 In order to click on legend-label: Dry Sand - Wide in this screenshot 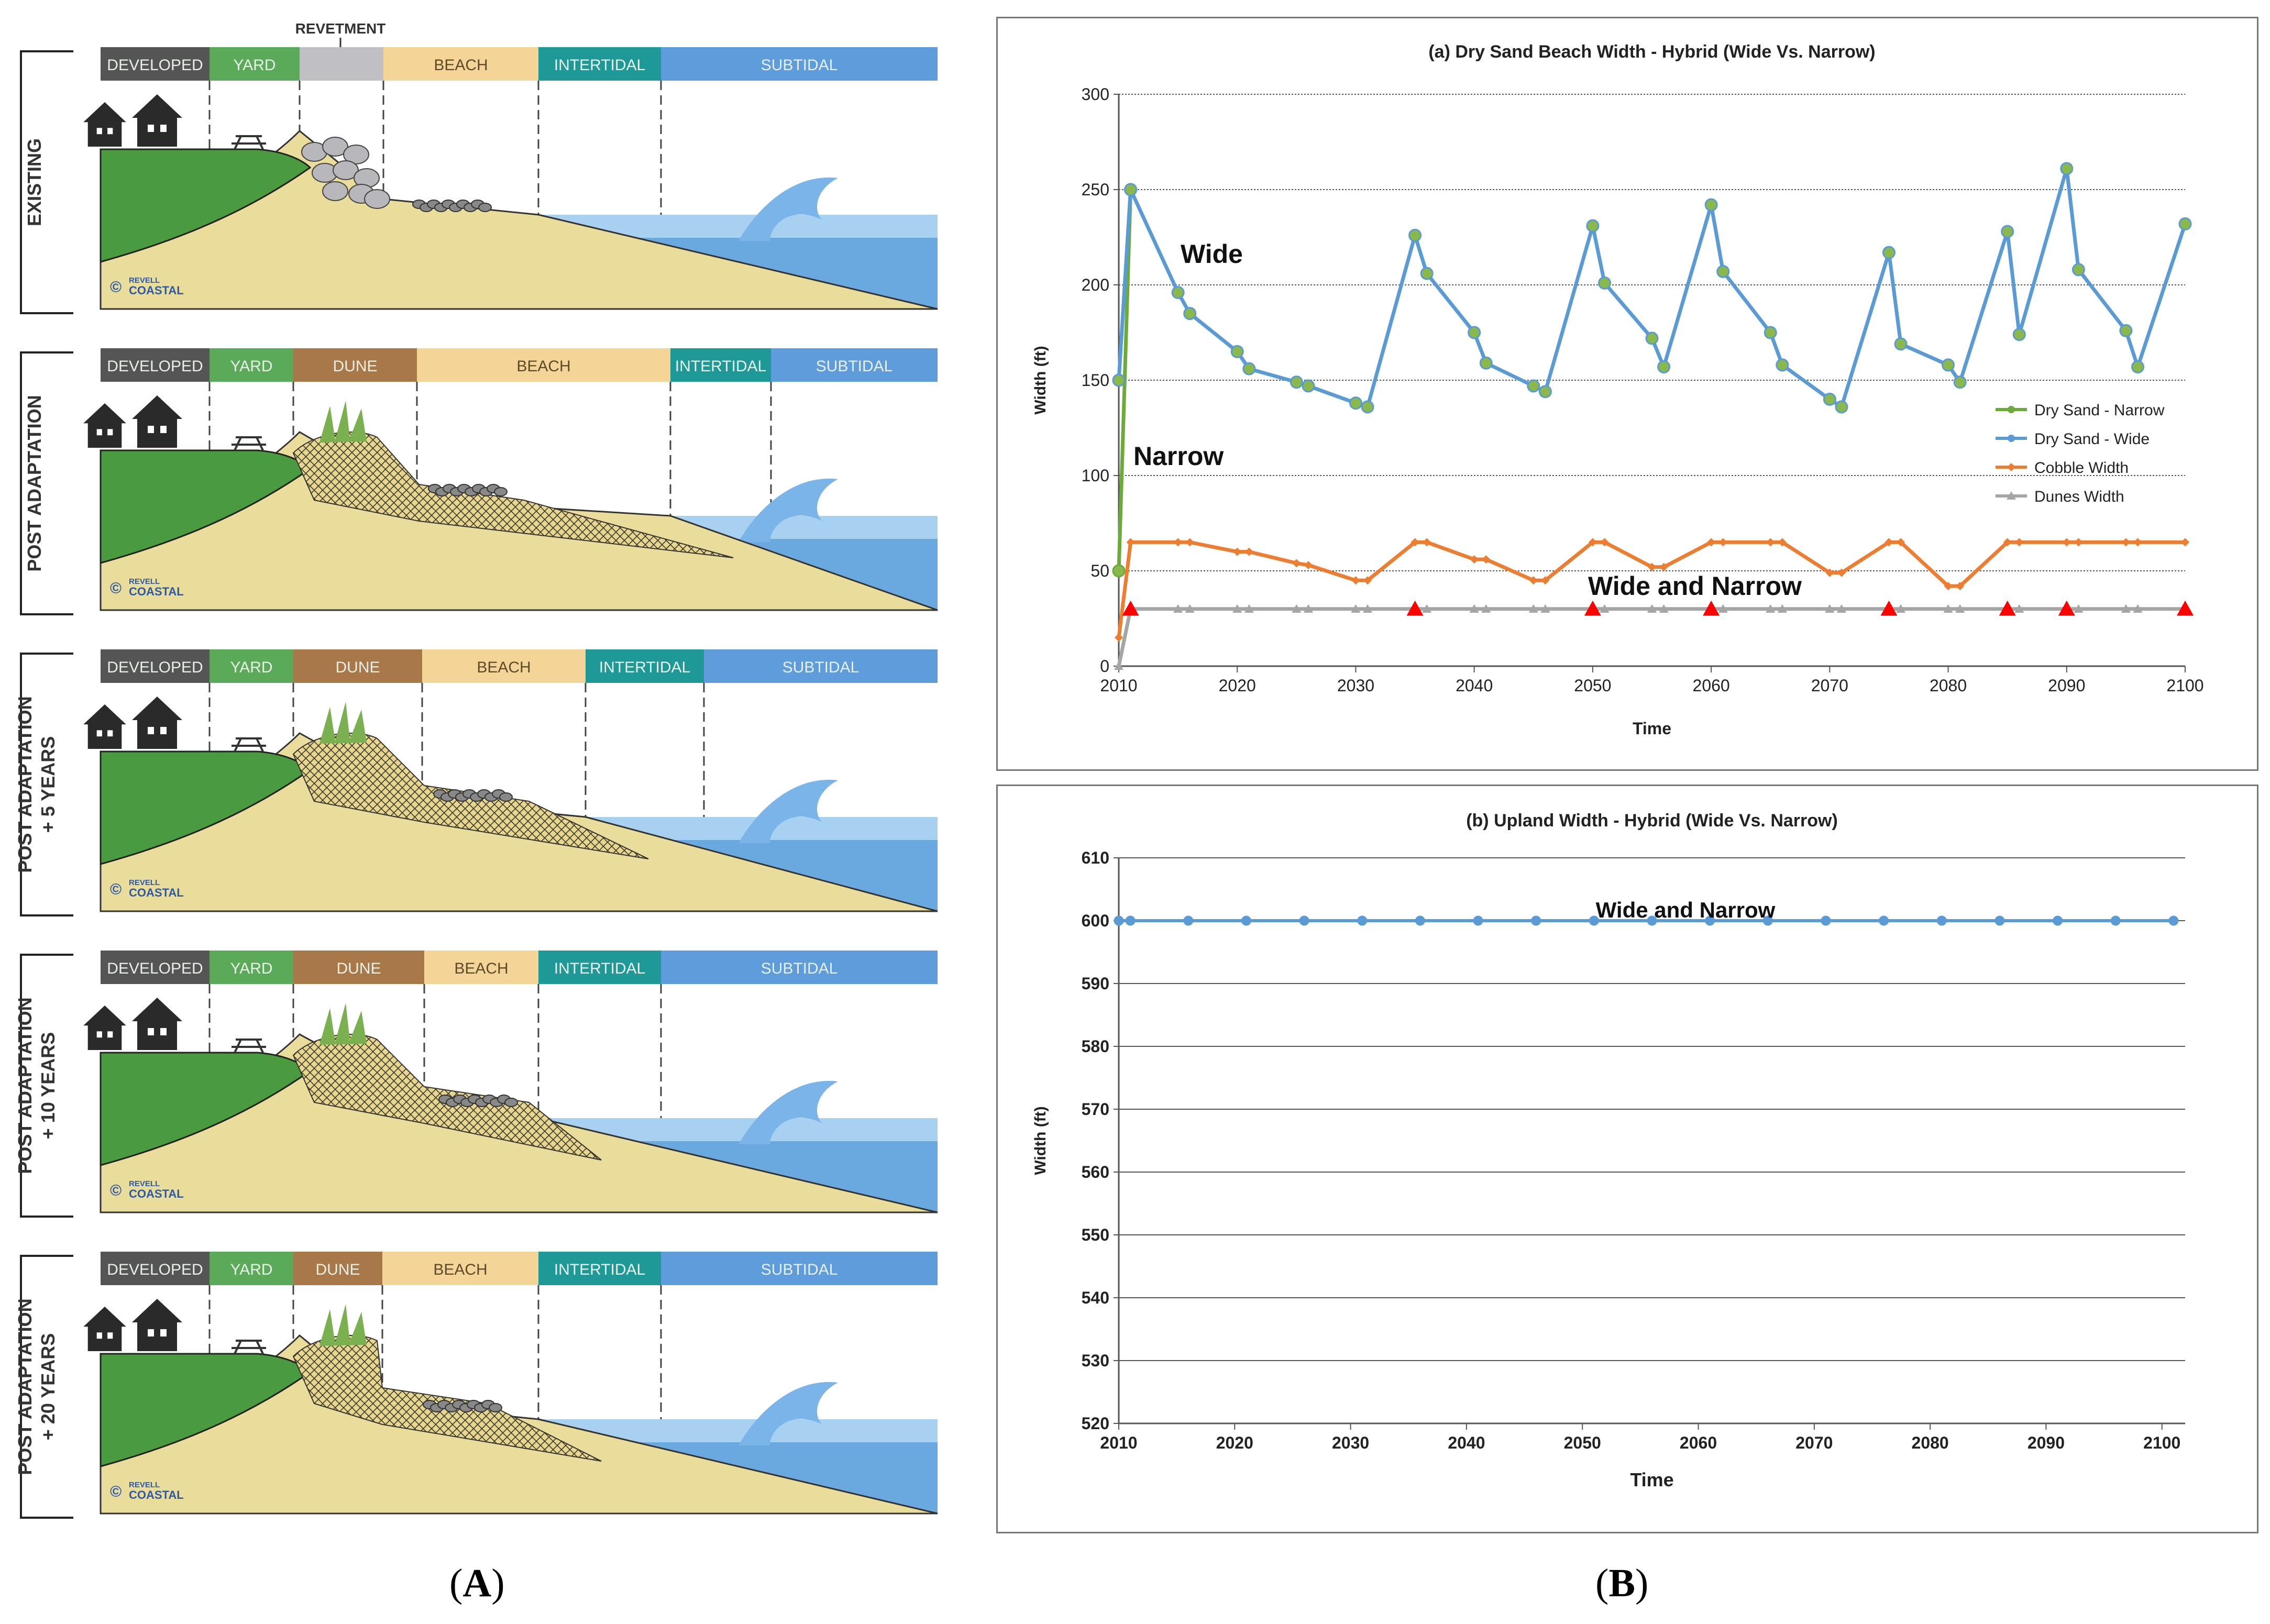, I will do `click(2092, 439)`.